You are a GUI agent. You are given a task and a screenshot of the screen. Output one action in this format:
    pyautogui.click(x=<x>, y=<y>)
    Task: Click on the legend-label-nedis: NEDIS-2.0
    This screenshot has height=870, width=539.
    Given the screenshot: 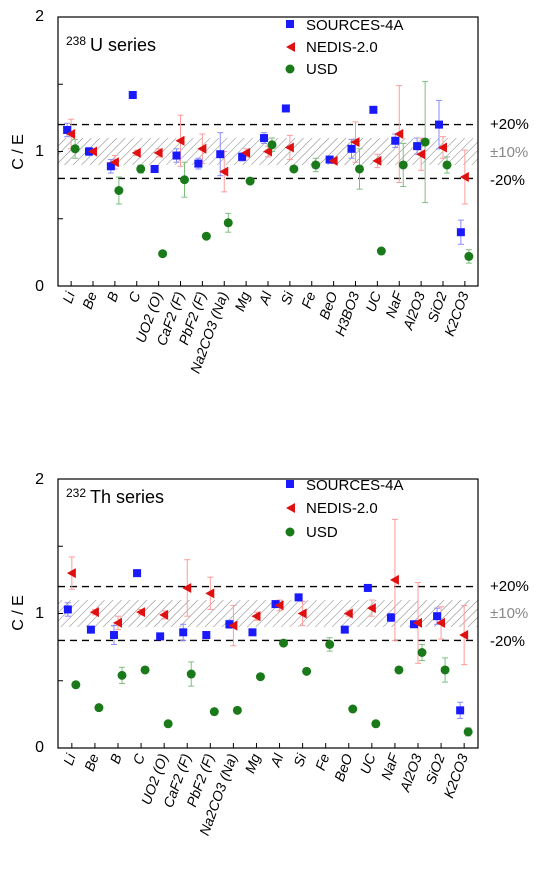 What is the action you would take?
    pyautogui.click(x=342, y=508)
    